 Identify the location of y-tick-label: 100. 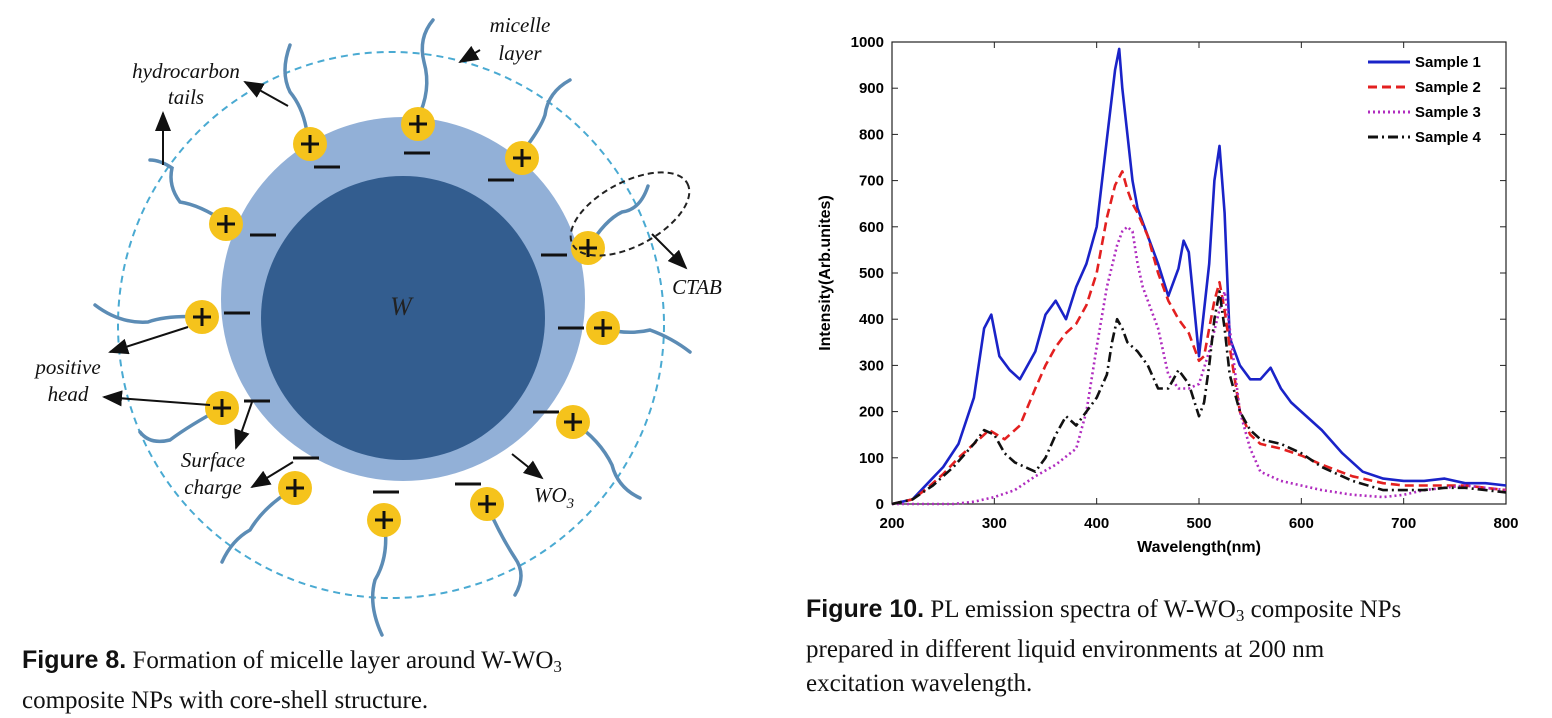
(871, 458).